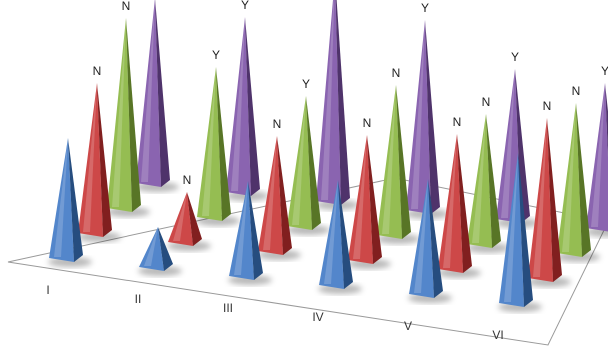 This screenshot has height=351, width=608. What do you see at coordinates (408, 326) in the screenshot?
I see `category-label: V` at bounding box center [408, 326].